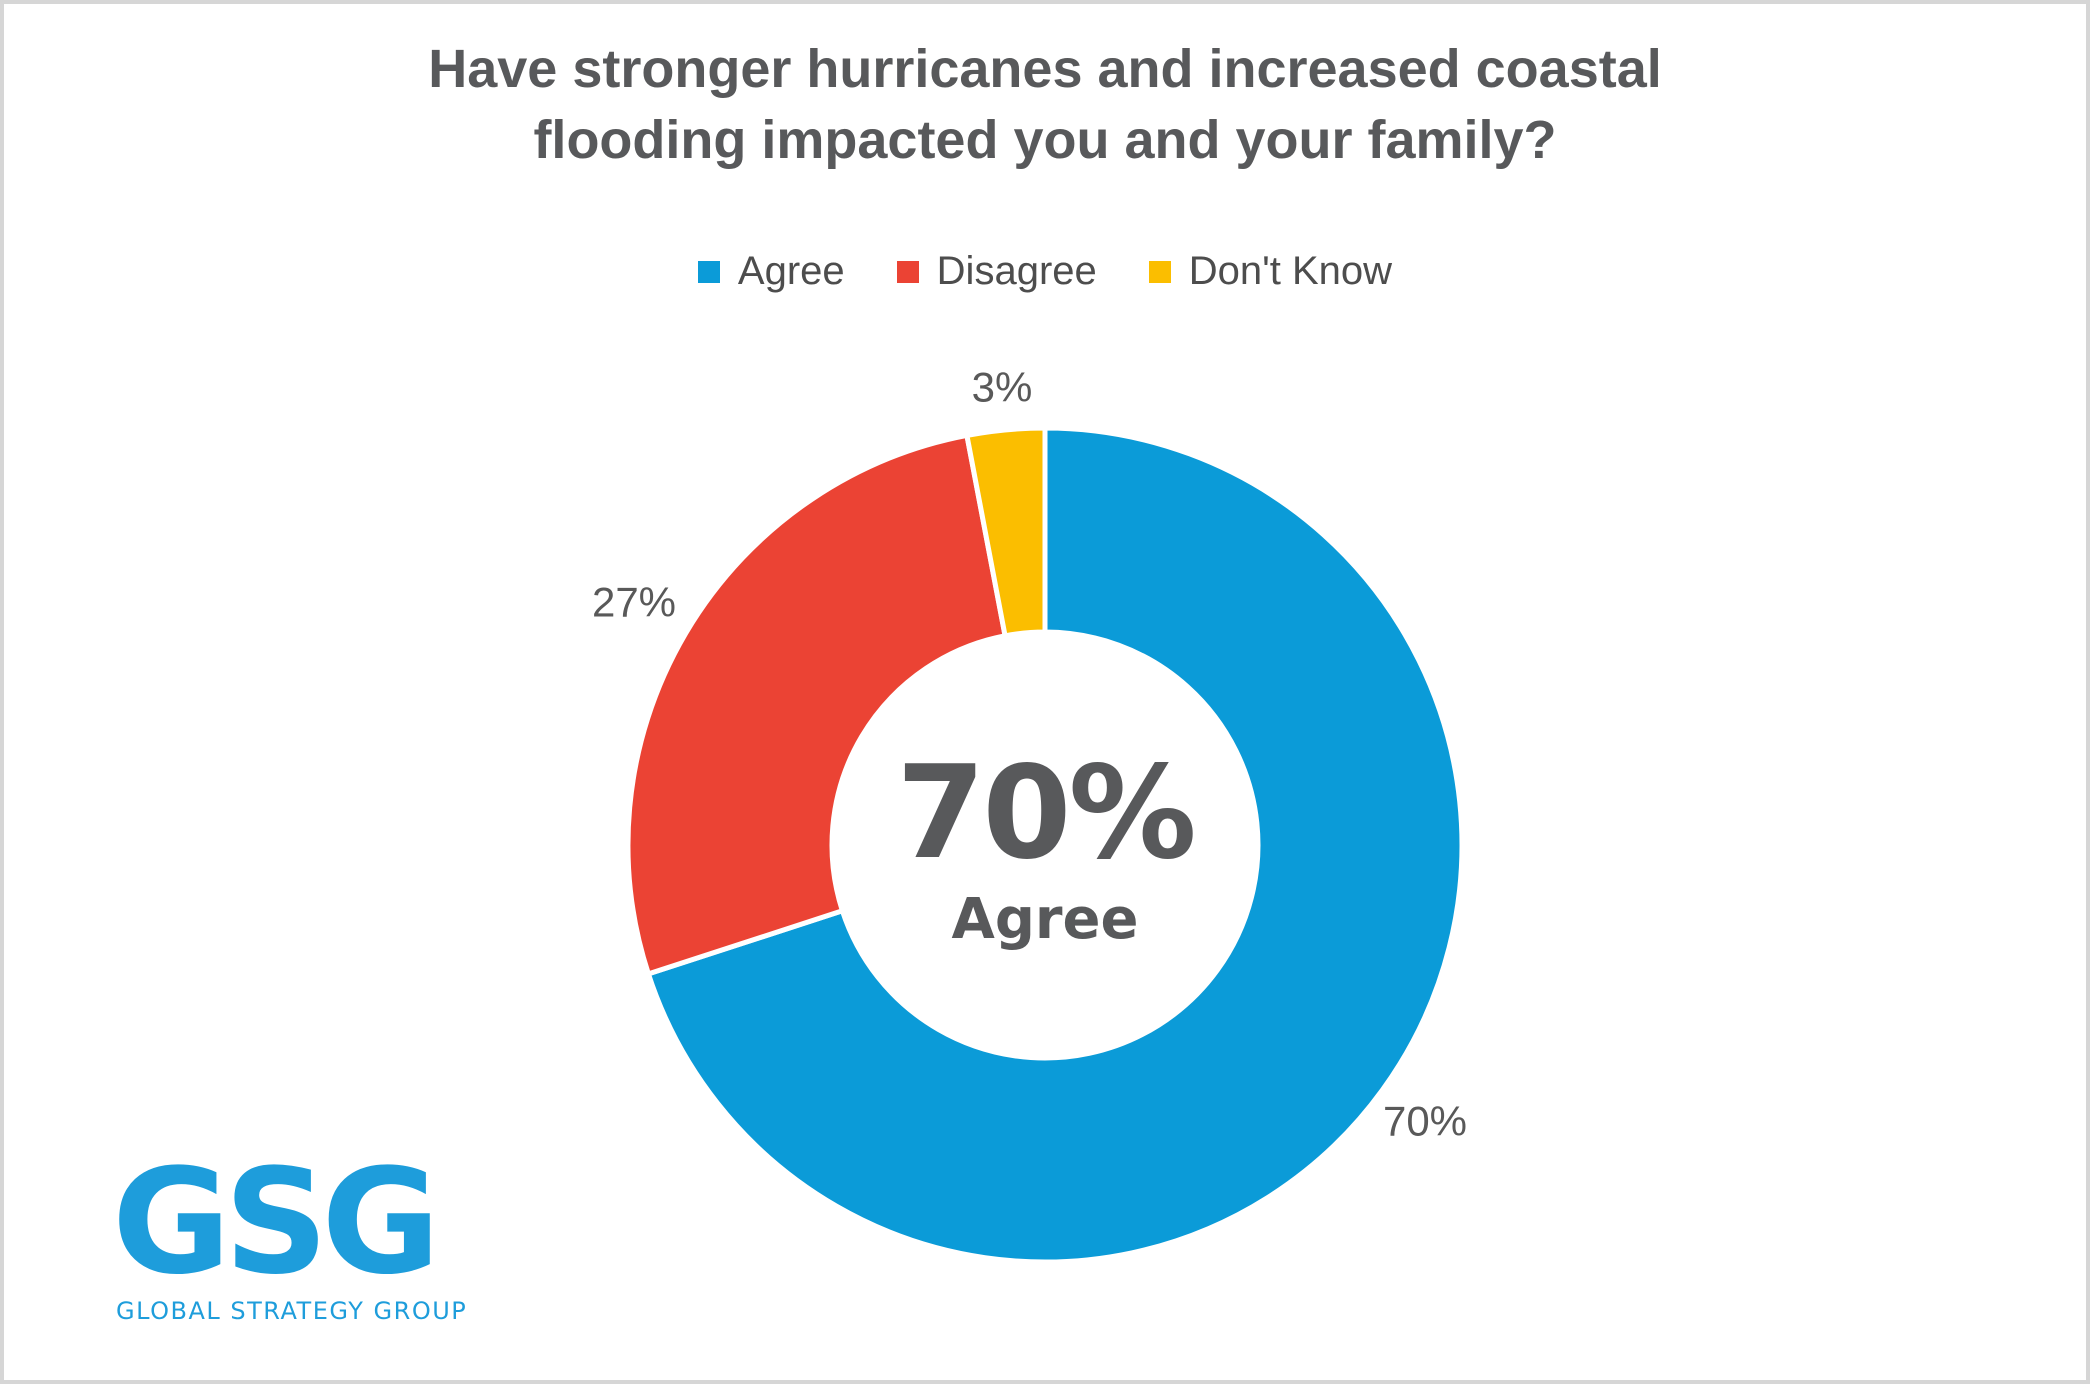 The height and width of the screenshot is (1384, 2090). I want to click on legend-label-agree: Agree, so click(791, 271).